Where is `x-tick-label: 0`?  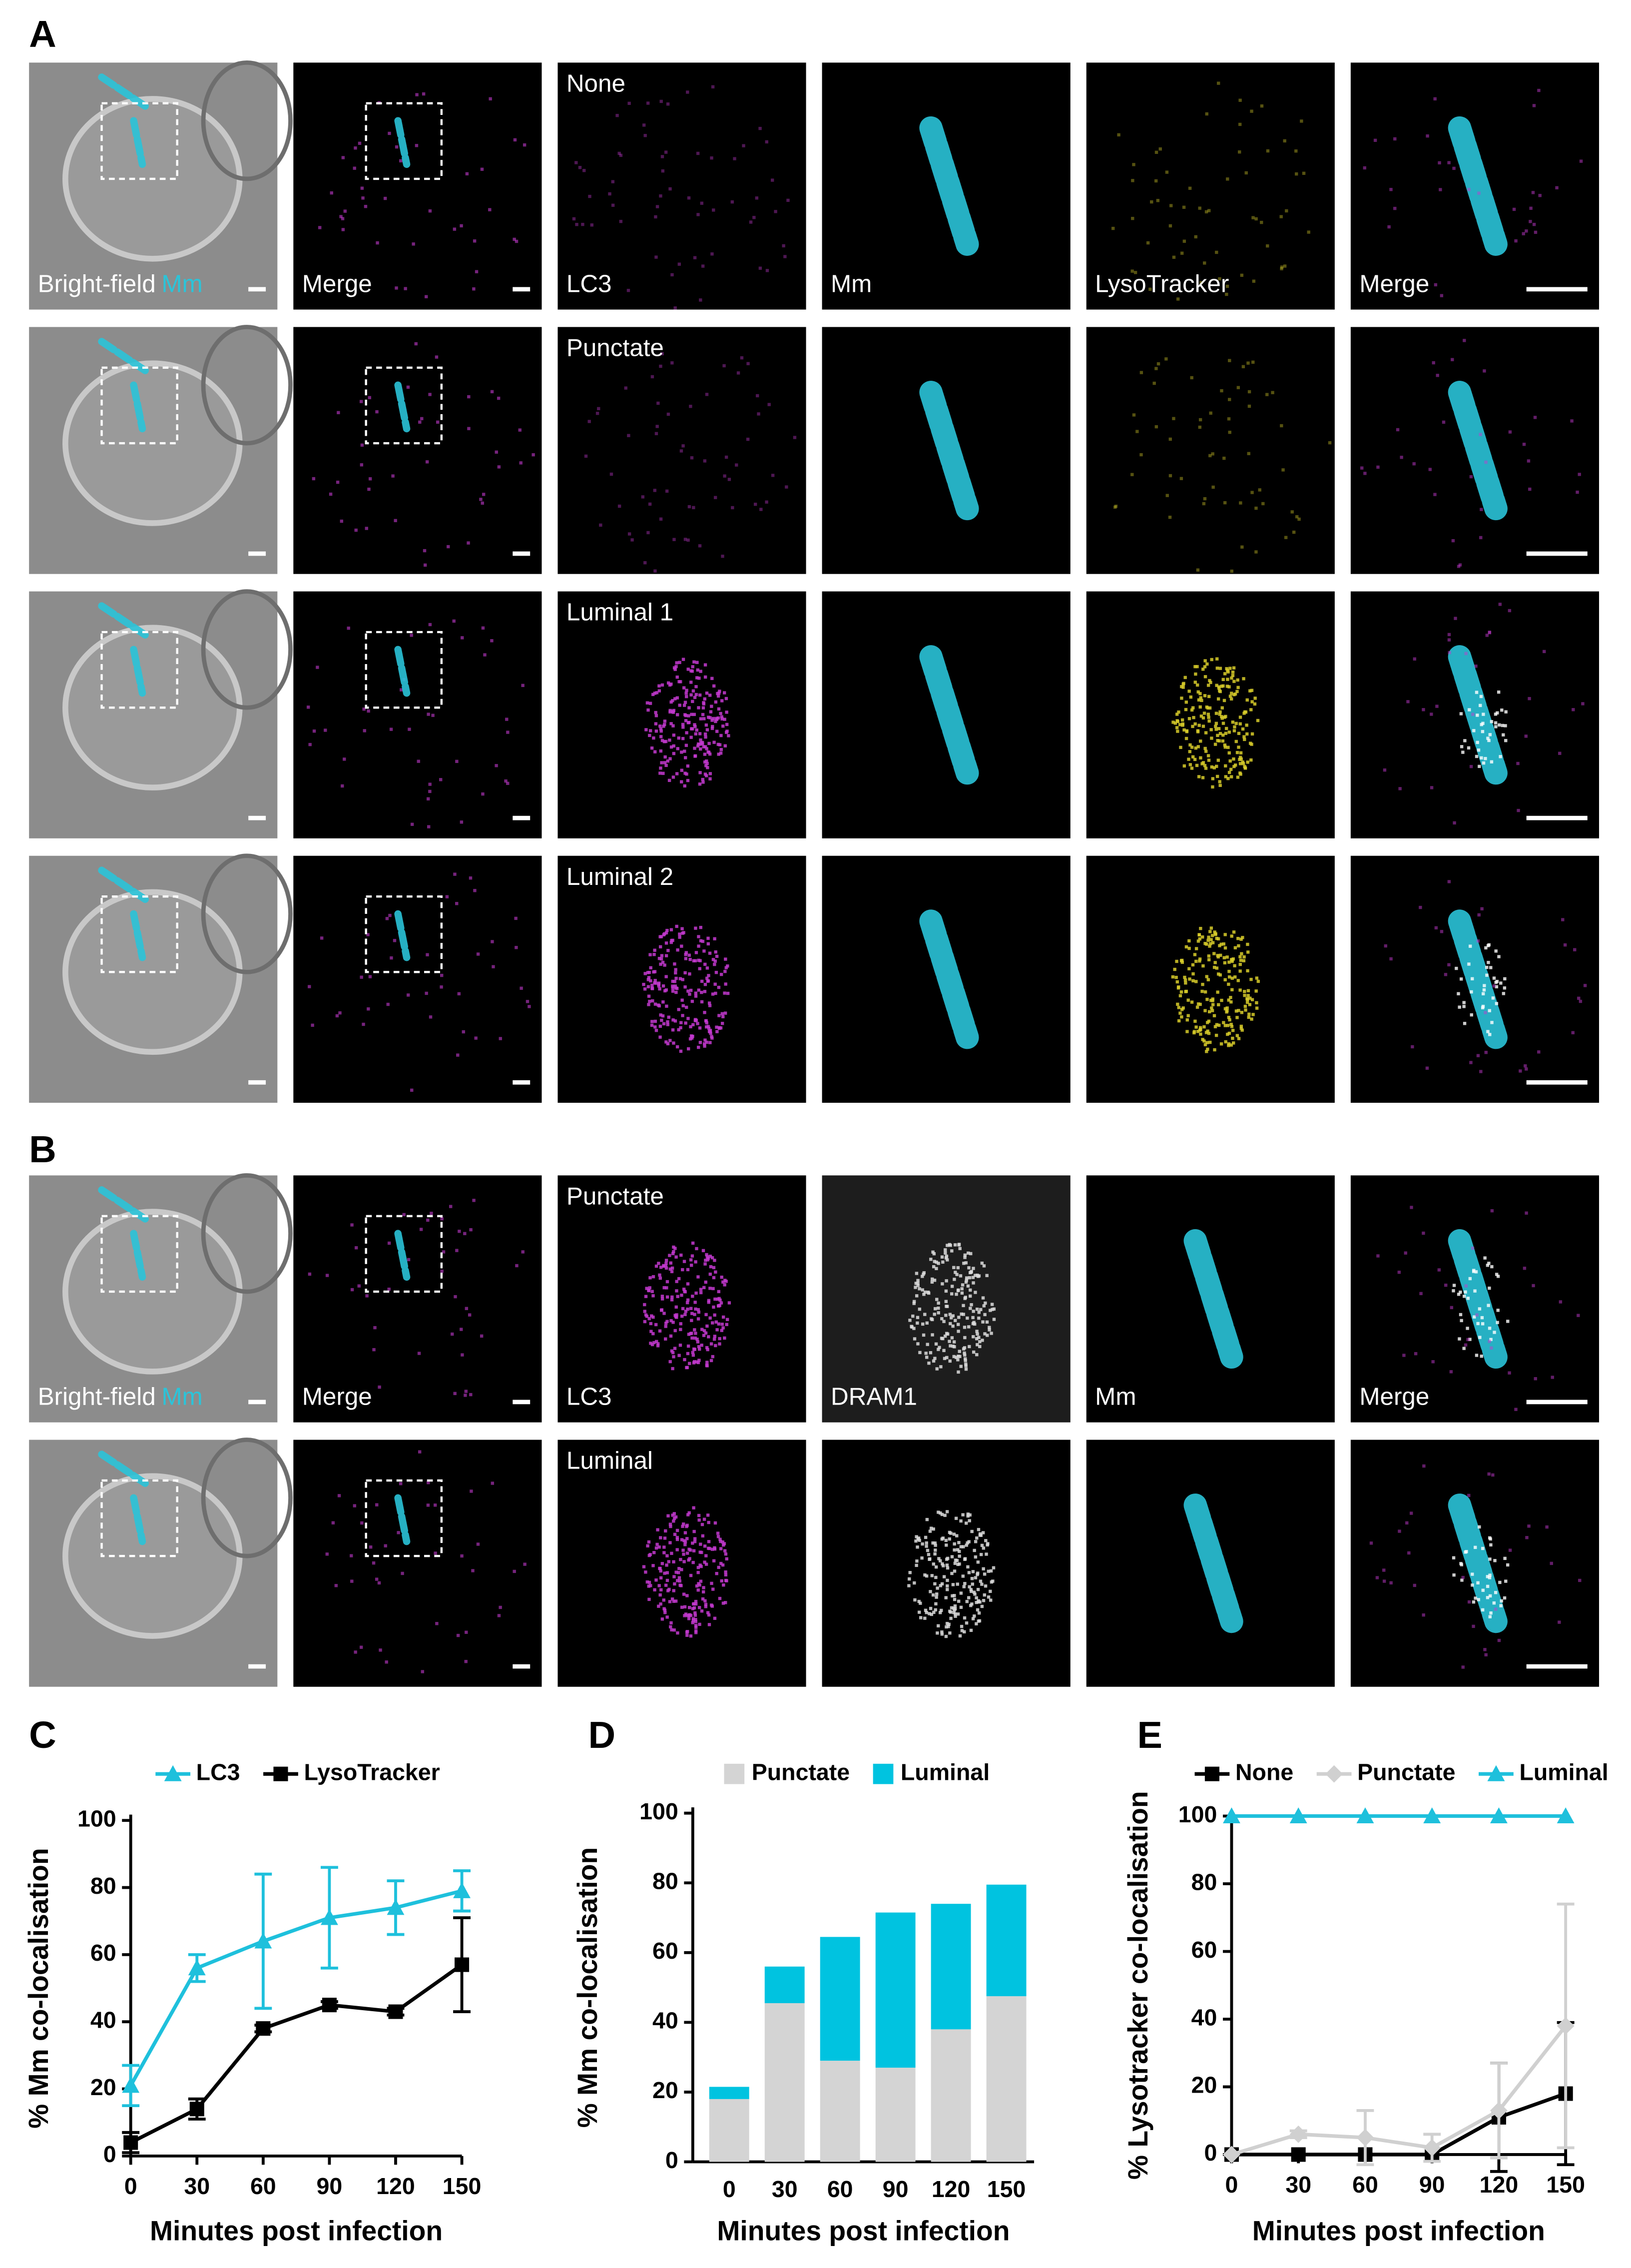 x-tick-label: 0 is located at coordinates (729, 2189).